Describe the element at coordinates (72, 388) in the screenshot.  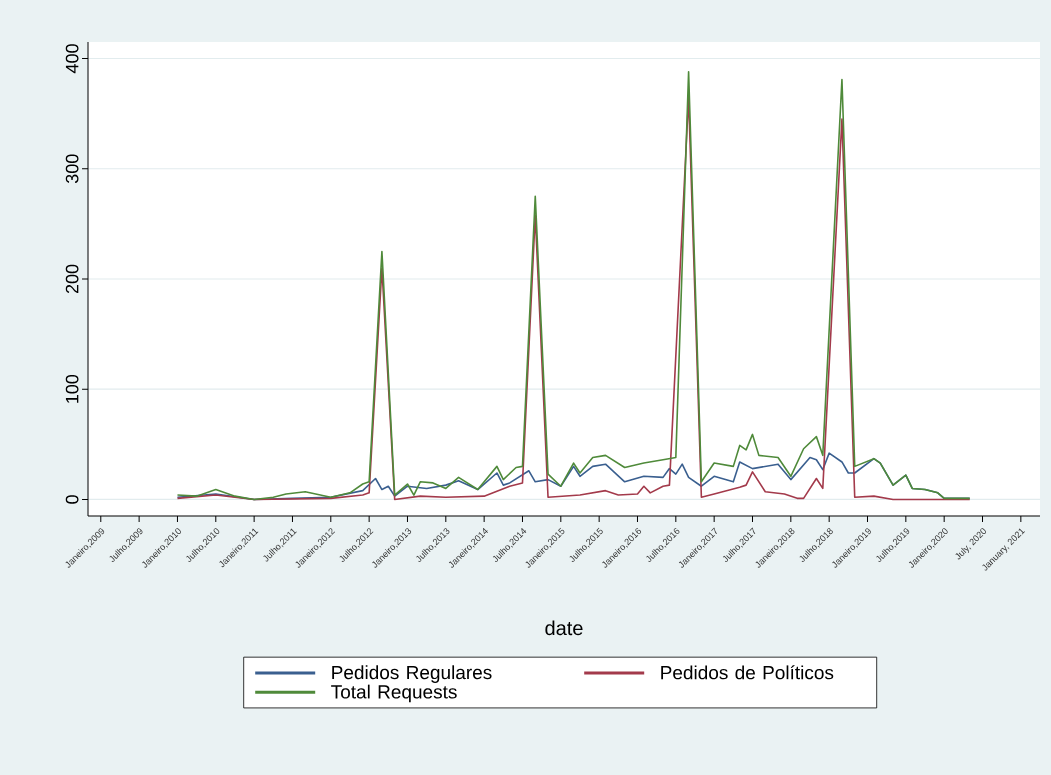
I see `y-tick-label: 100` at that location.